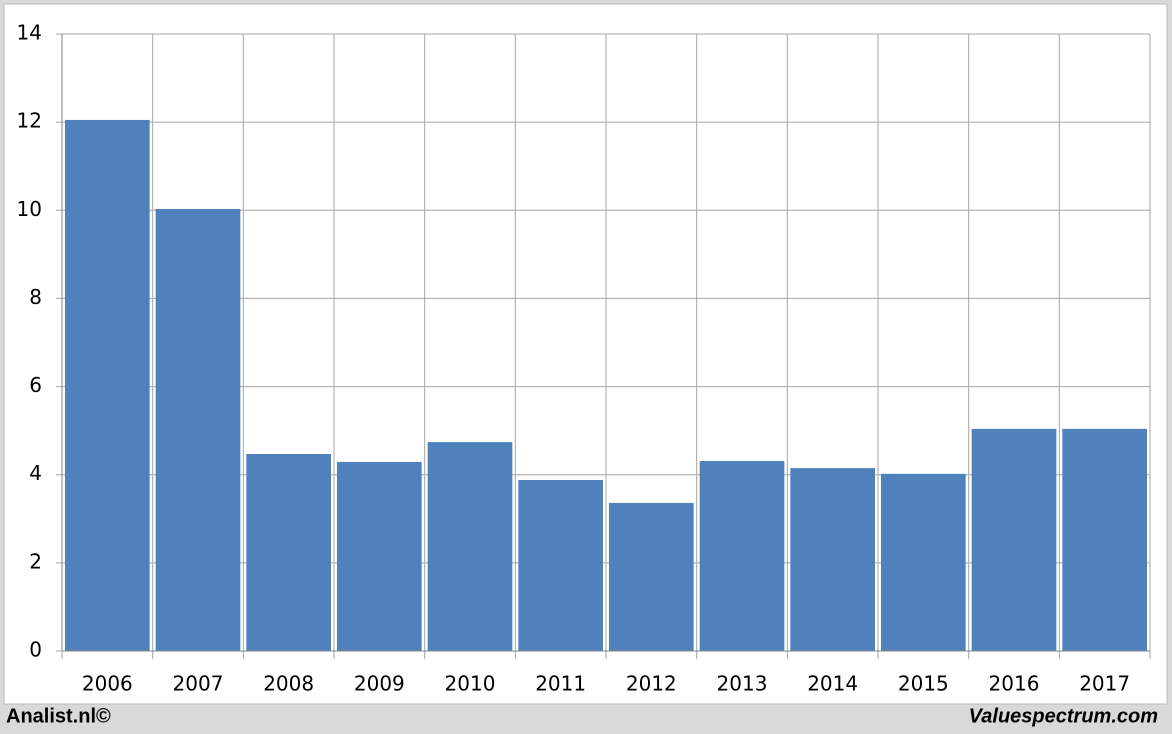 The height and width of the screenshot is (734, 1172). Describe the element at coordinates (832, 684) in the screenshot. I see `x-tick-label: 2014` at that location.